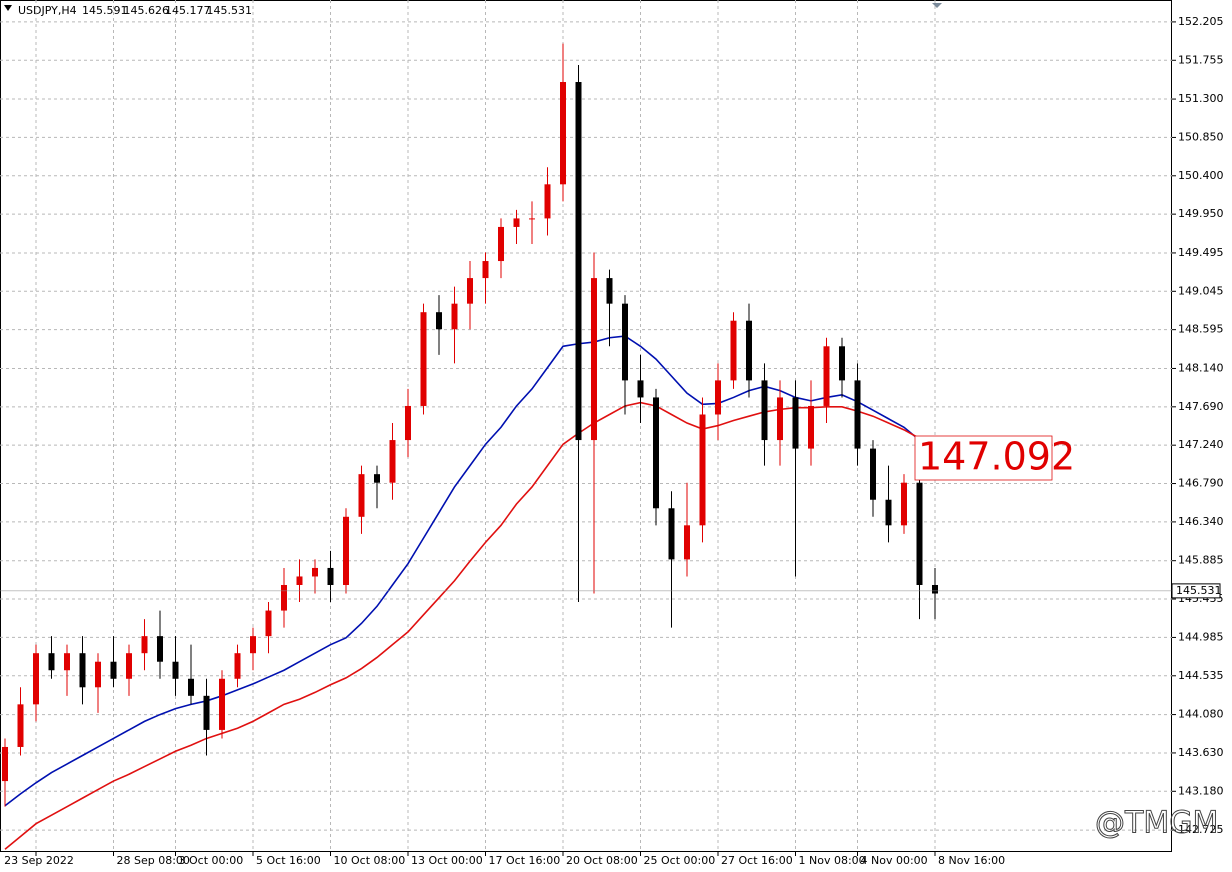  What do you see at coordinates (1201, 406) in the screenshot?
I see `y-tick-label: 147.690` at bounding box center [1201, 406].